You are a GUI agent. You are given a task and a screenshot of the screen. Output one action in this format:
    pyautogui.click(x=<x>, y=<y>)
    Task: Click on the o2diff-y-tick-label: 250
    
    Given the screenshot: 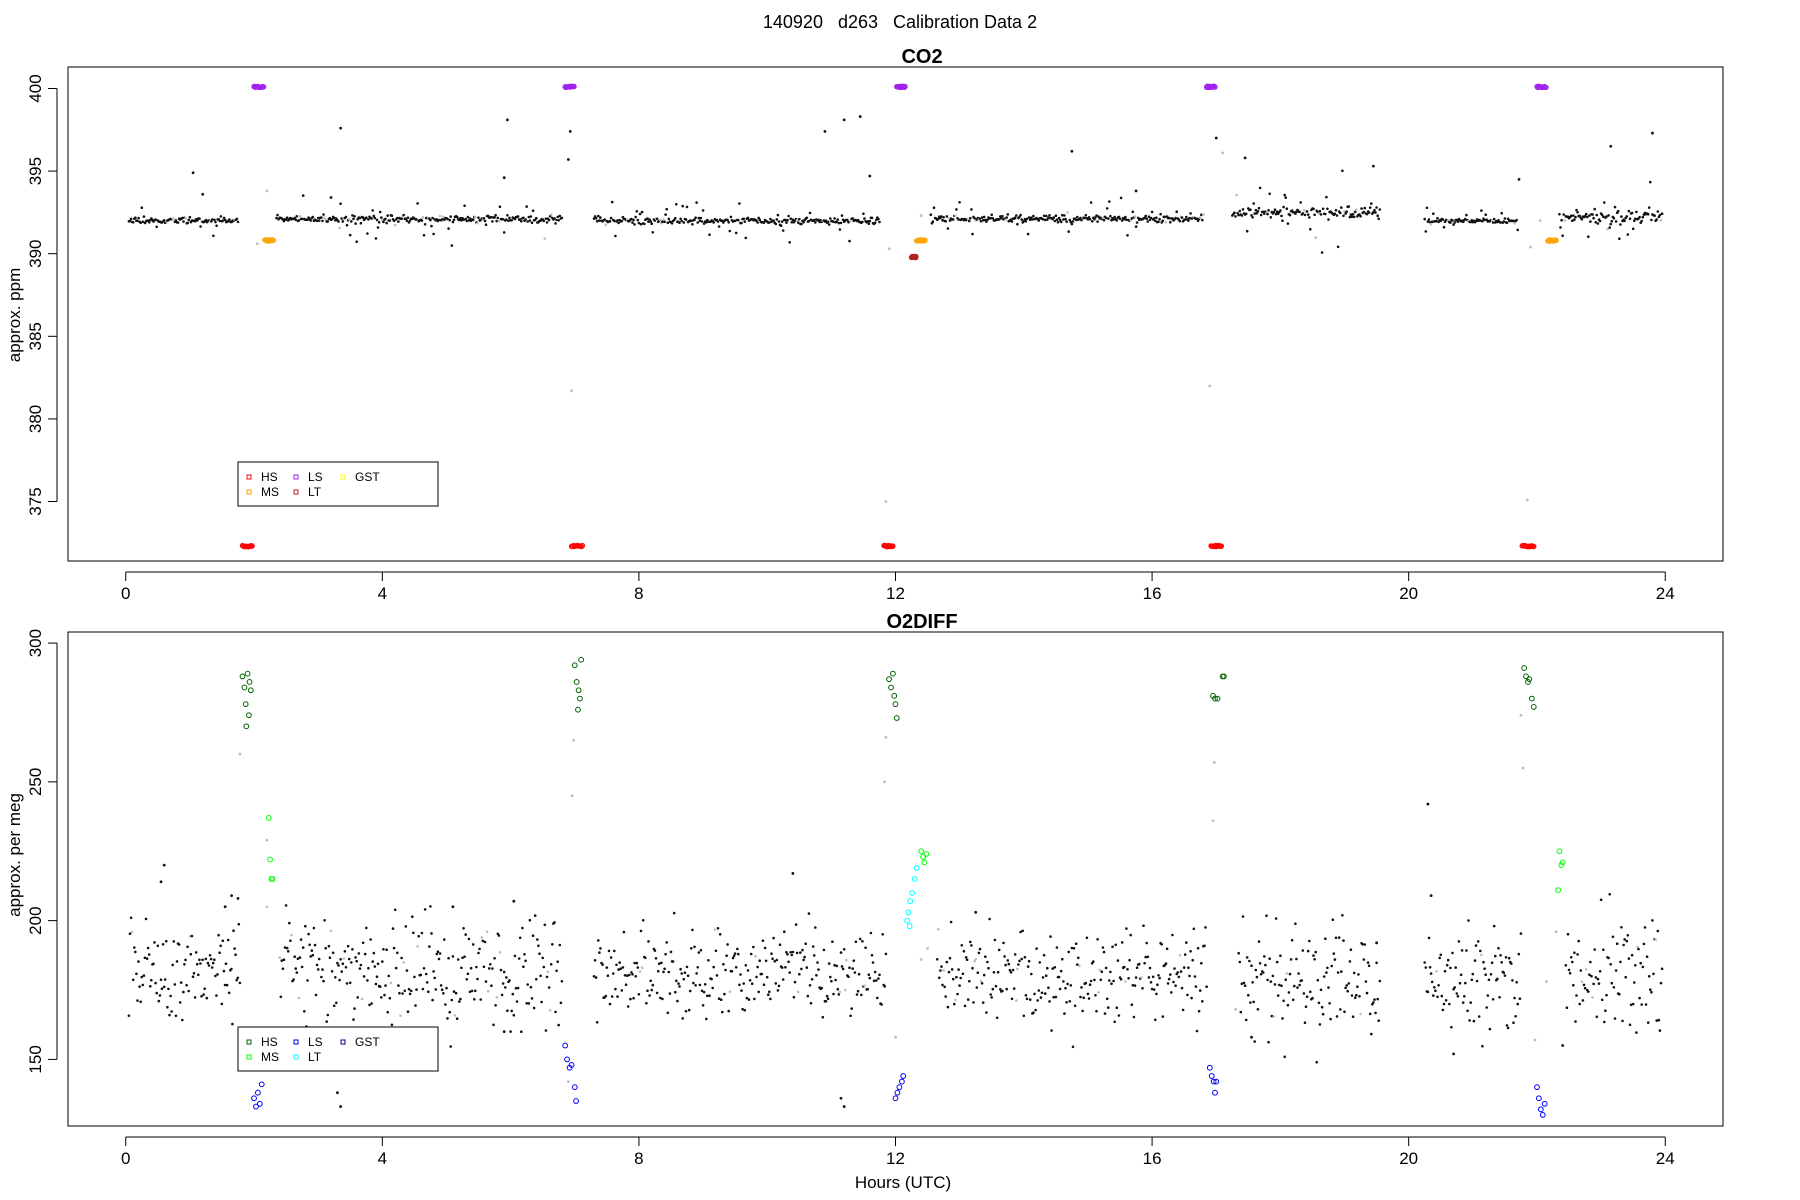 What is the action you would take?
    pyautogui.click(x=35, y=782)
    